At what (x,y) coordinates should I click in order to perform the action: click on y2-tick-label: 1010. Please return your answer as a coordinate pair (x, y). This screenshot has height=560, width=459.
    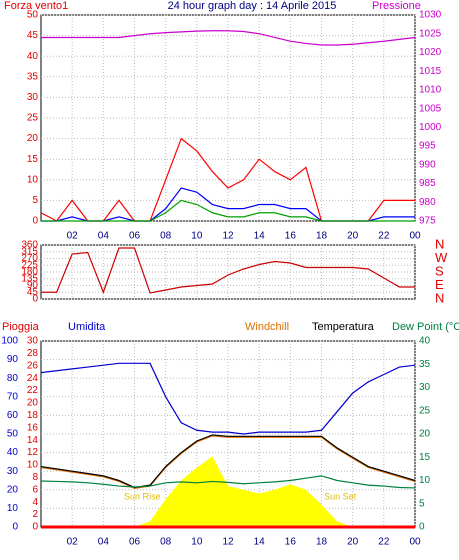
    Looking at the image, I should click on (430, 90).